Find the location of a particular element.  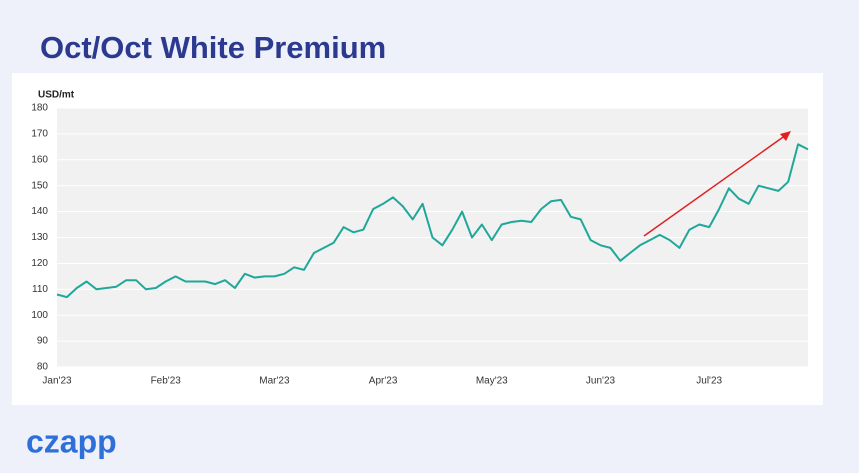

y-tick-label: 140 is located at coordinates (39, 211).